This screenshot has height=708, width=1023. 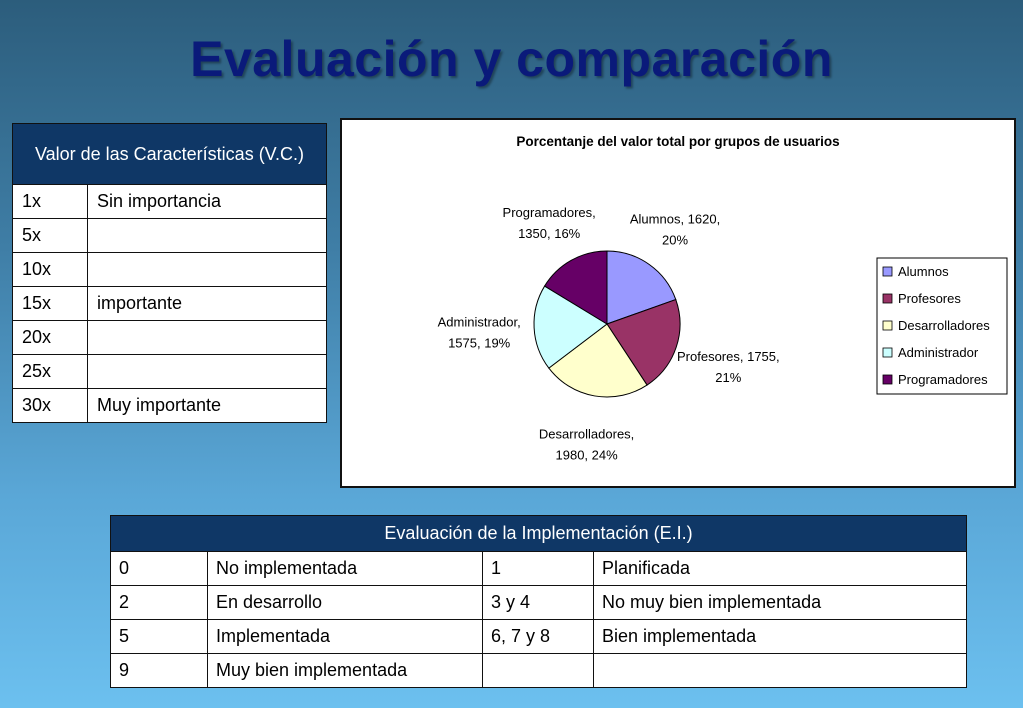 I want to click on table-cell-value: 1x, so click(x=50, y=201).